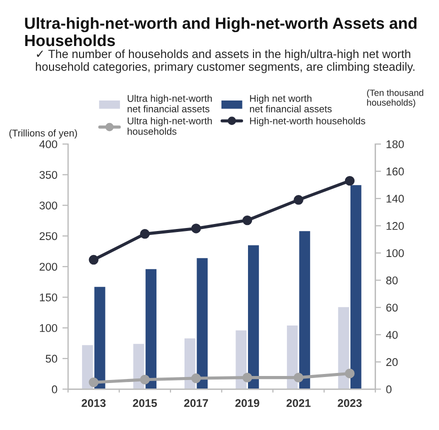  I want to click on legend-label: High net worth net financial assets, so click(291, 103).